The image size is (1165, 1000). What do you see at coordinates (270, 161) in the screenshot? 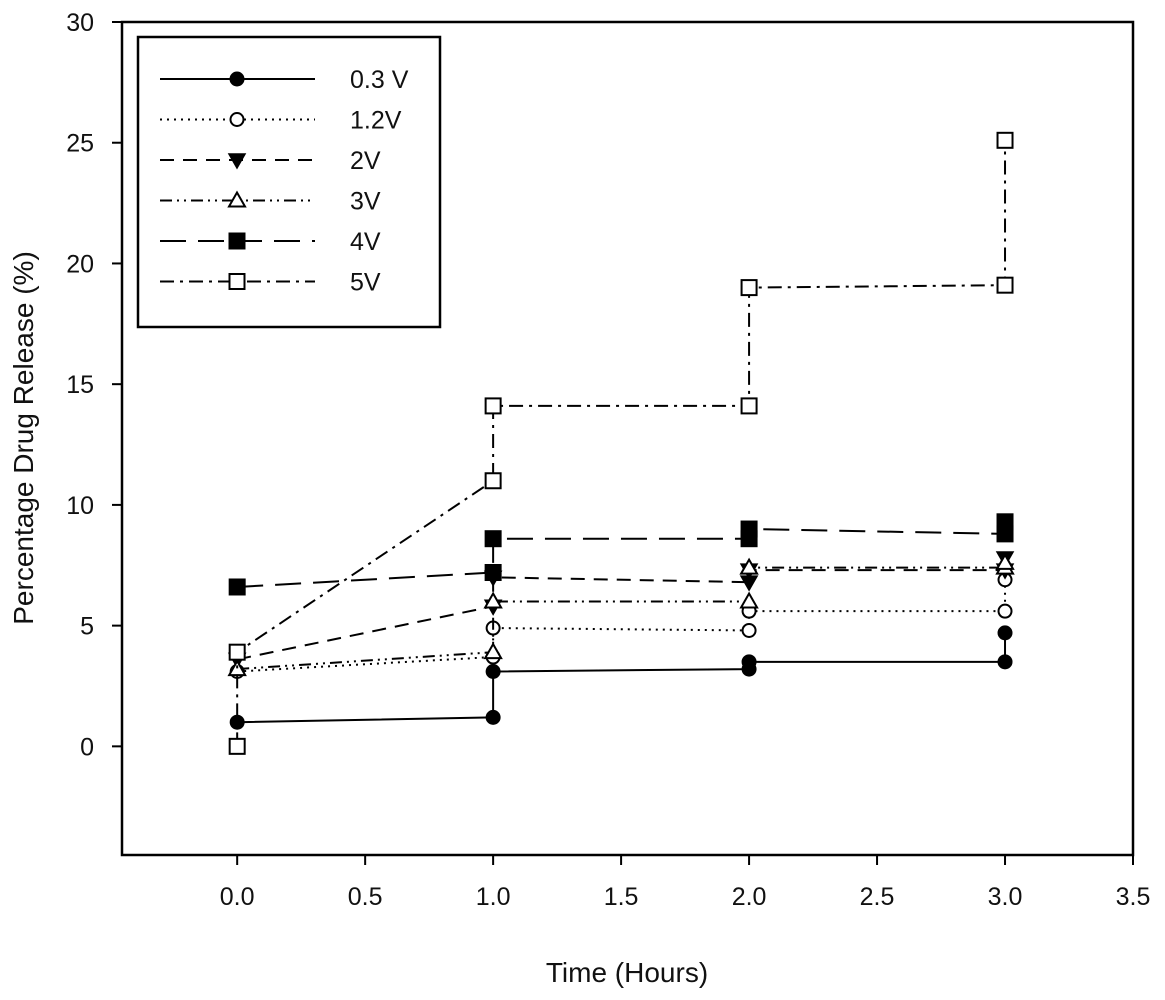
I see `legend-entry: 2V` at bounding box center [270, 161].